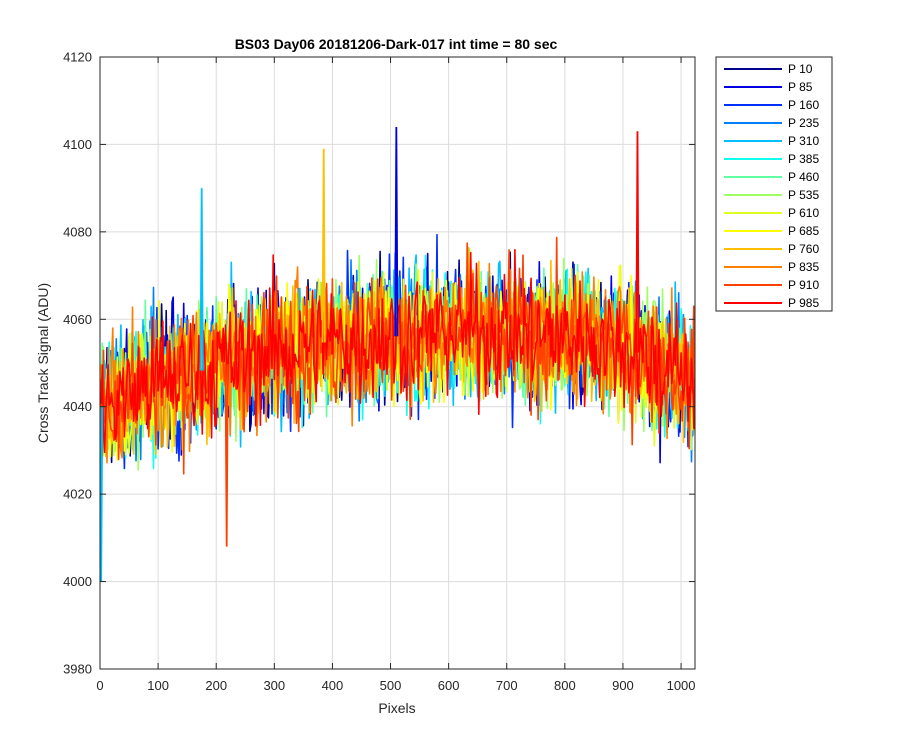 The width and height of the screenshot is (900, 750). I want to click on y-axis-label: Cross Track Signal (ADU), so click(43, 363).